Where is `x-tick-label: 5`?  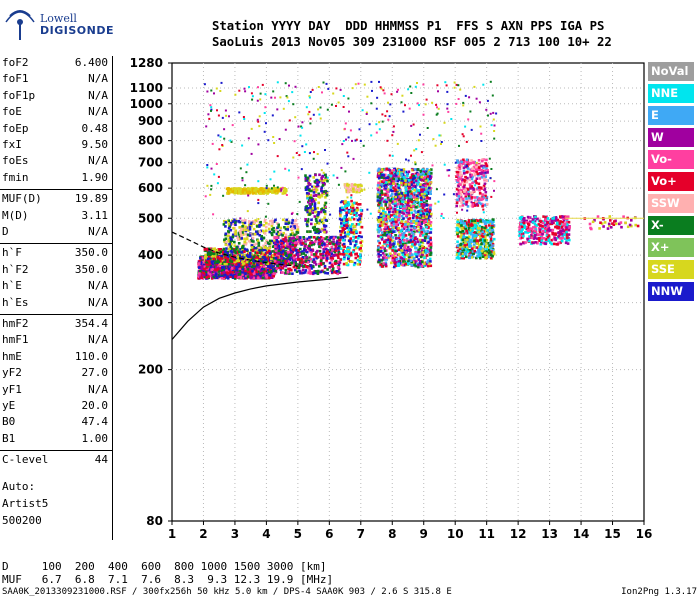 x-tick-label: 5 is located at coordinates (298, 534).